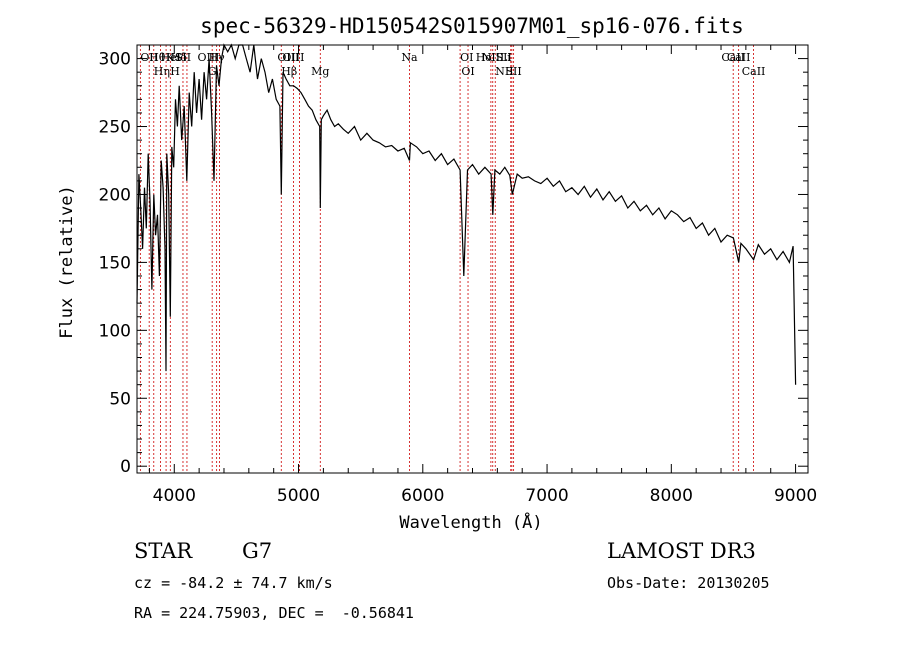  Describe the element at coordinates (289, 71) in the screenshot. I see `spectral-line-label: Hβ` at that location.